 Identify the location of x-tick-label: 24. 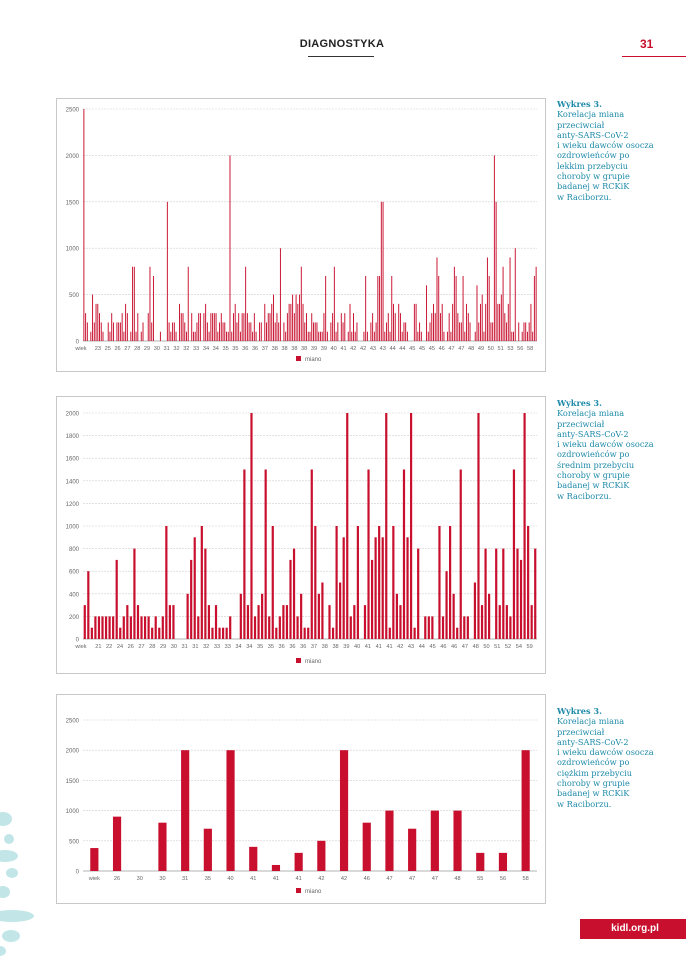
(120, 647).